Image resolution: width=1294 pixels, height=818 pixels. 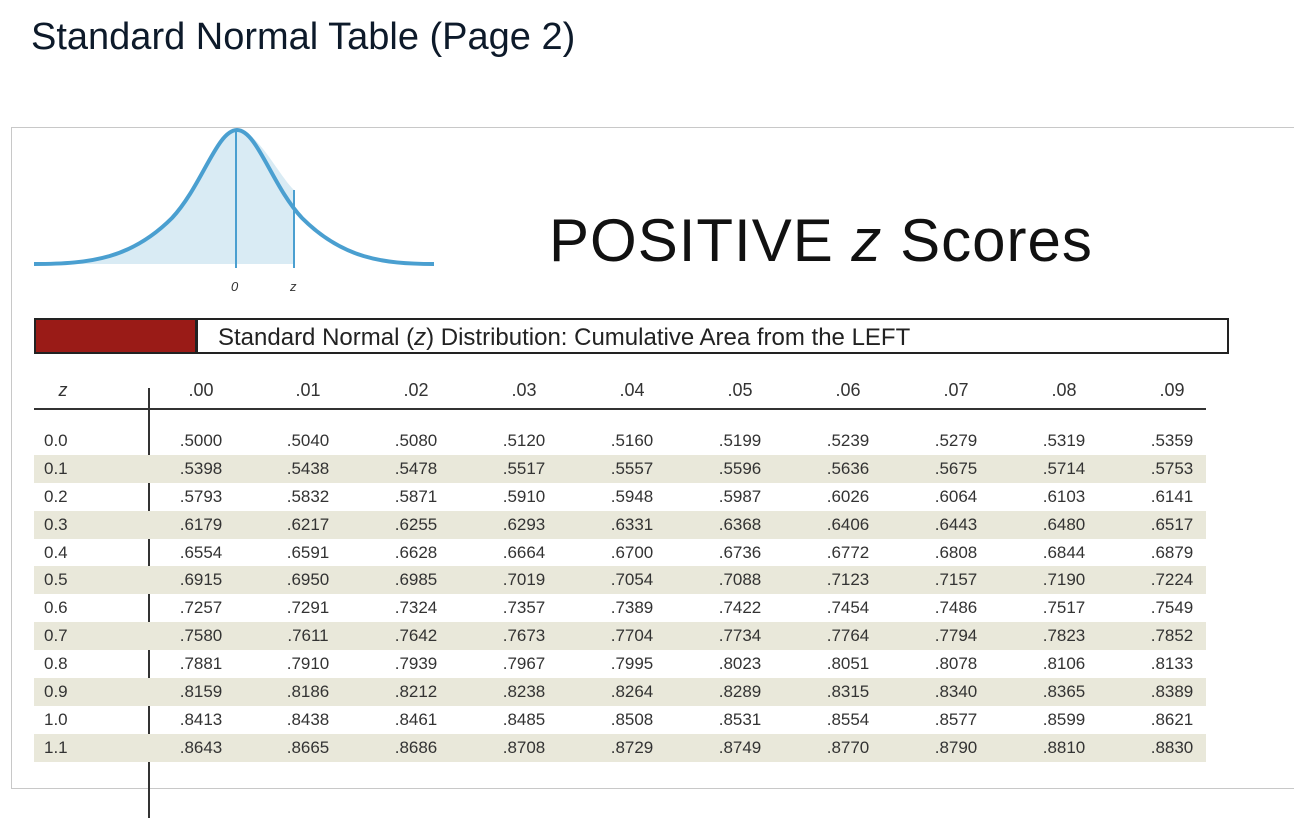 I want to click on probability-cell: .5517, so click(x=524, y=468).